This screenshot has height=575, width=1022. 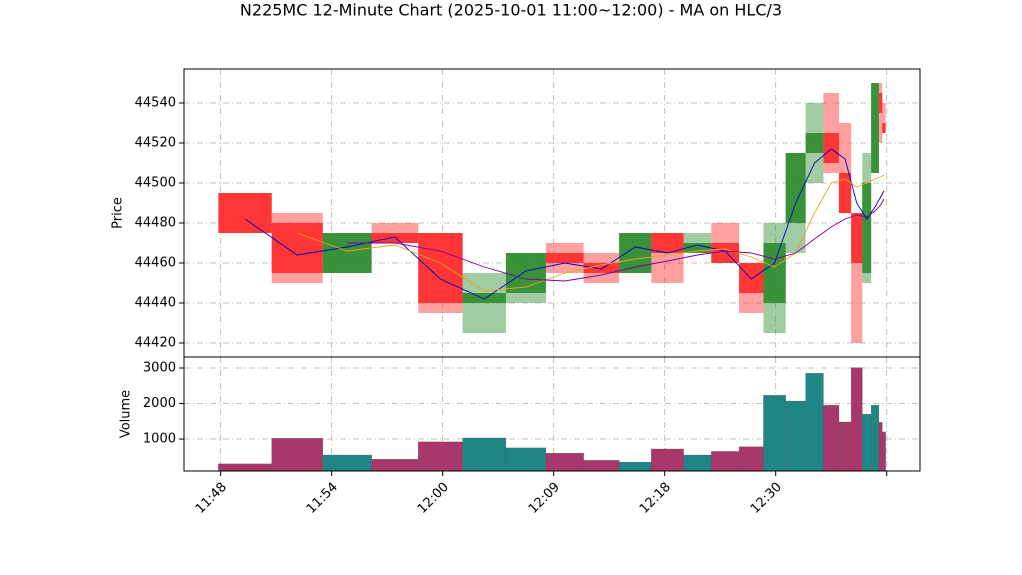 What do you see at coordinates (322, 498) in the screenshot?
I see `x-tick-label: 11:54` at bounding box center [322, 498].